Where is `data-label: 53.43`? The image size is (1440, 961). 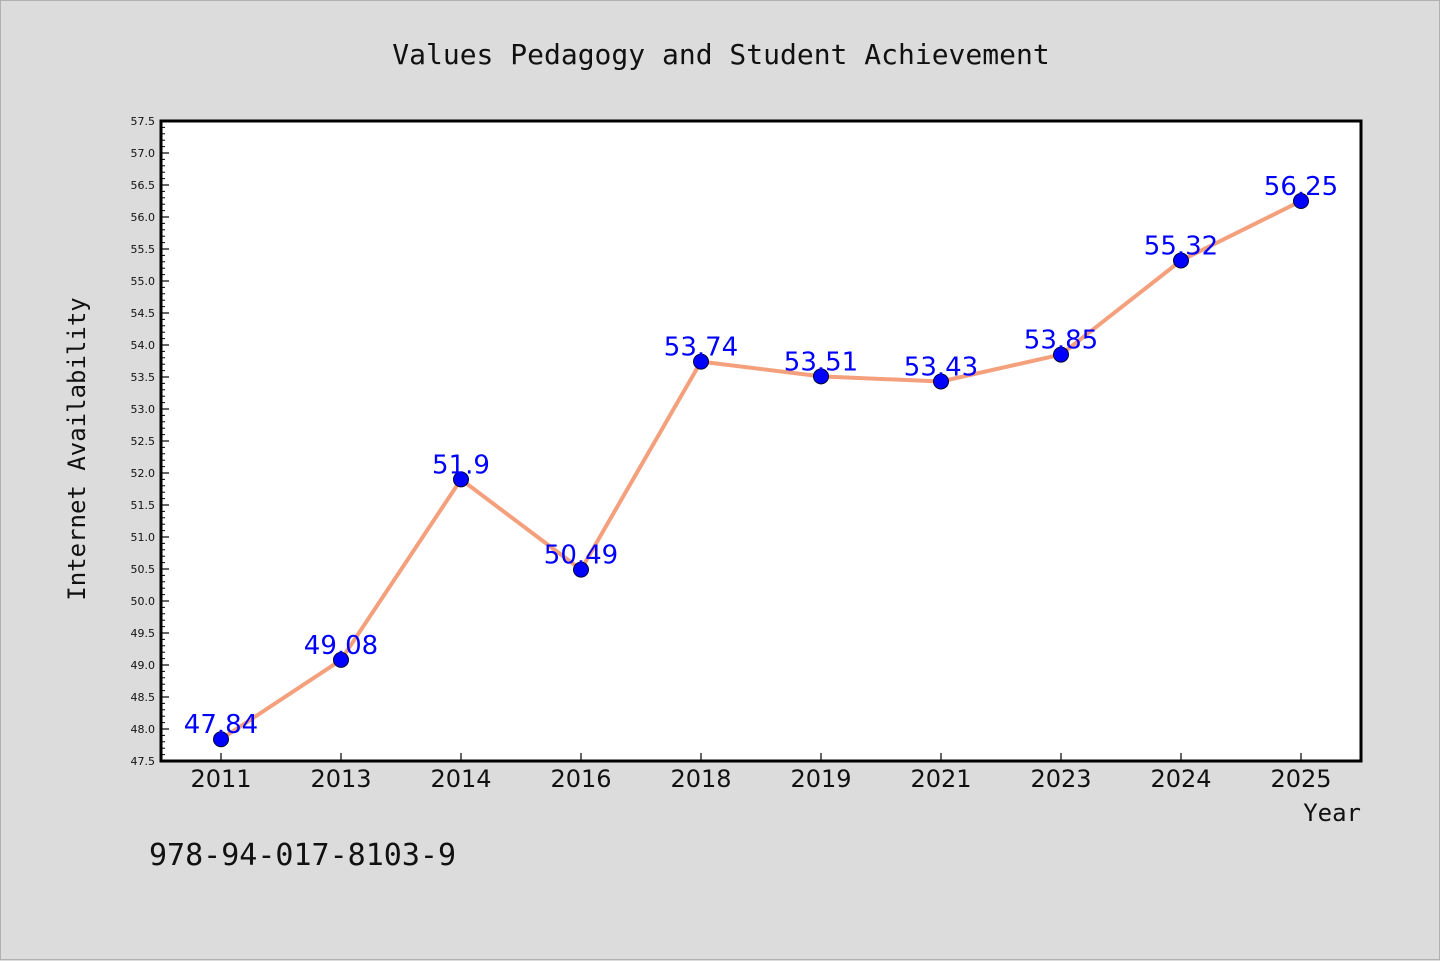
data-label: 53.43 is located at coordinates (941, 367).